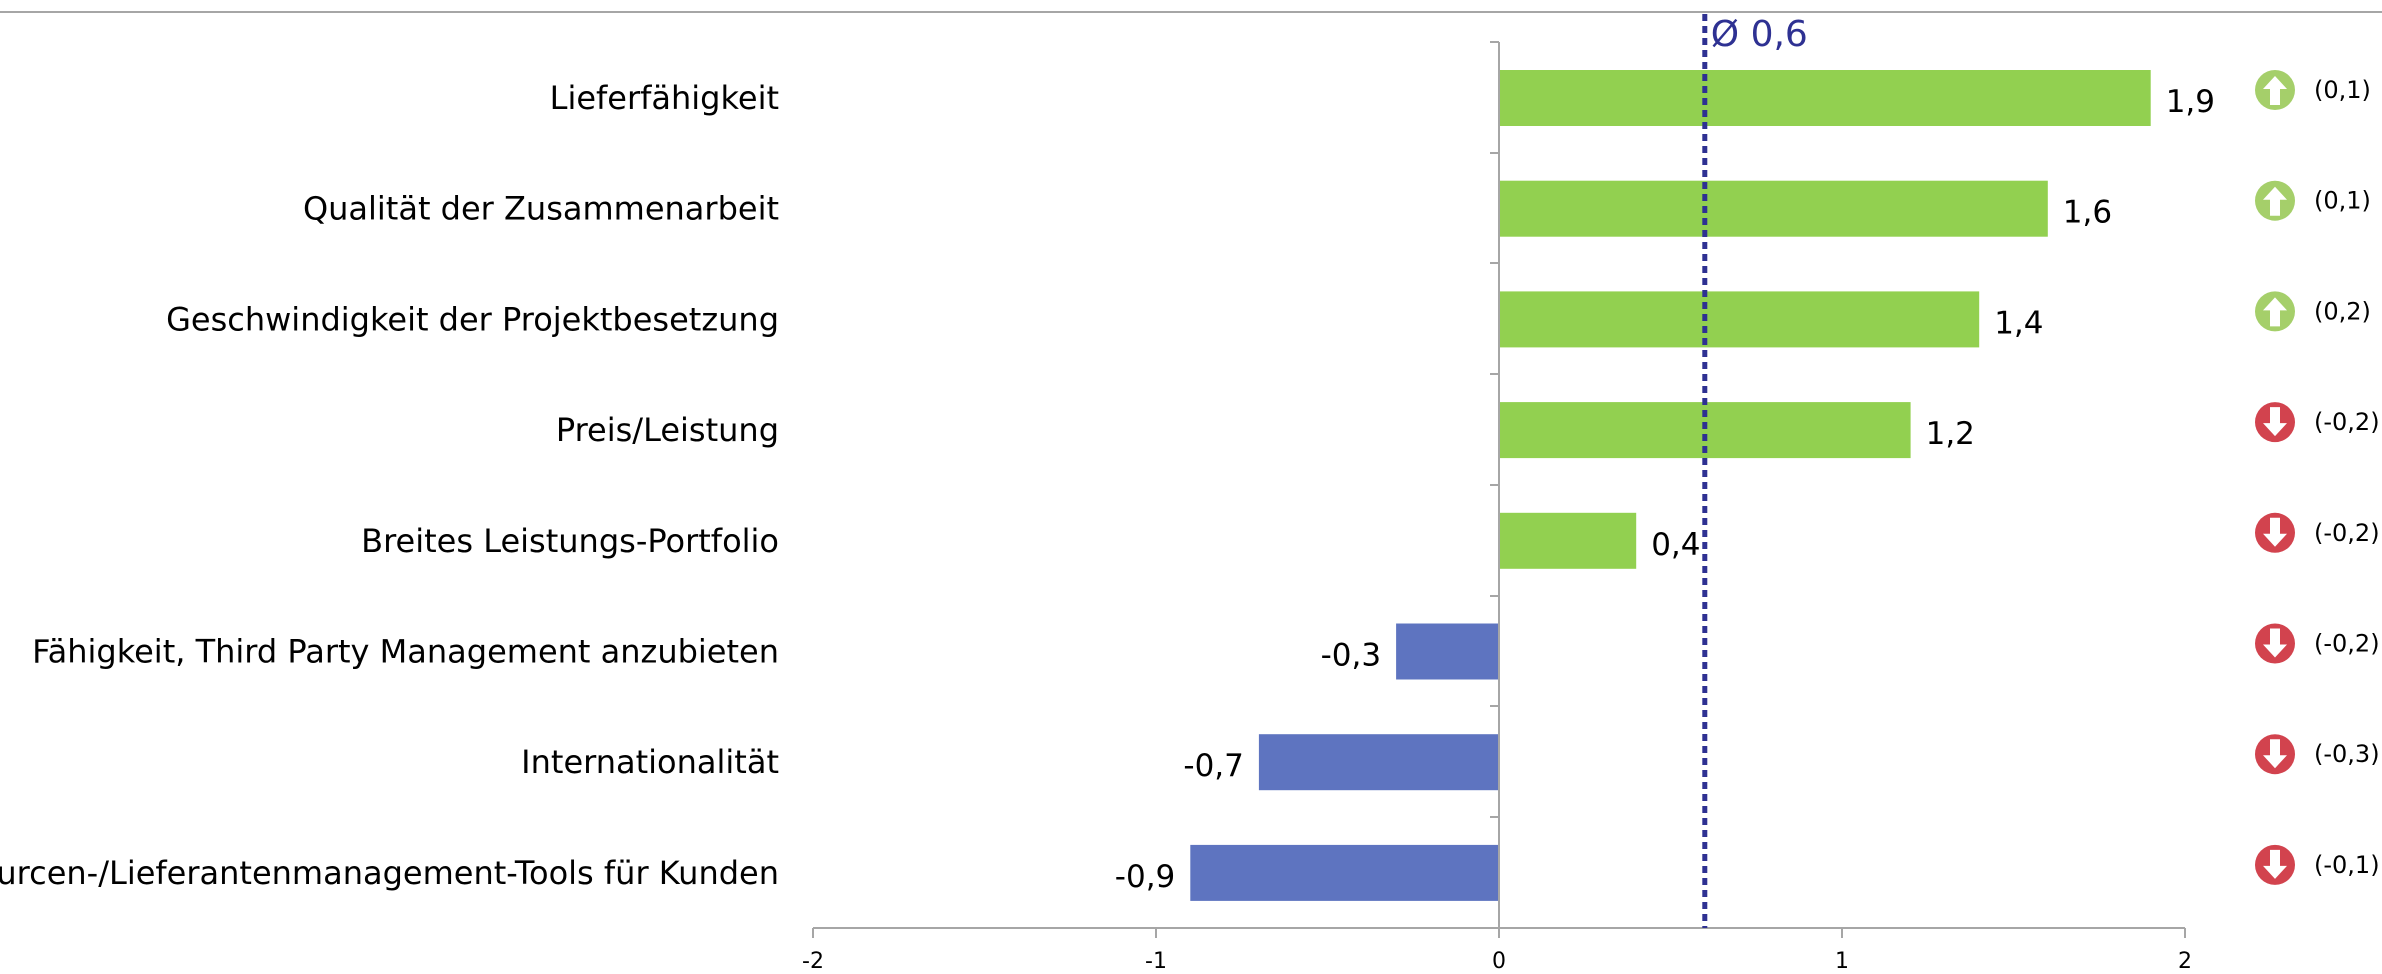 The height and width of the screenshot is (974, 2382). Describe the element at coordinates (650, 762) in the screenshot. I see `category-label: Internationalität` at that location.